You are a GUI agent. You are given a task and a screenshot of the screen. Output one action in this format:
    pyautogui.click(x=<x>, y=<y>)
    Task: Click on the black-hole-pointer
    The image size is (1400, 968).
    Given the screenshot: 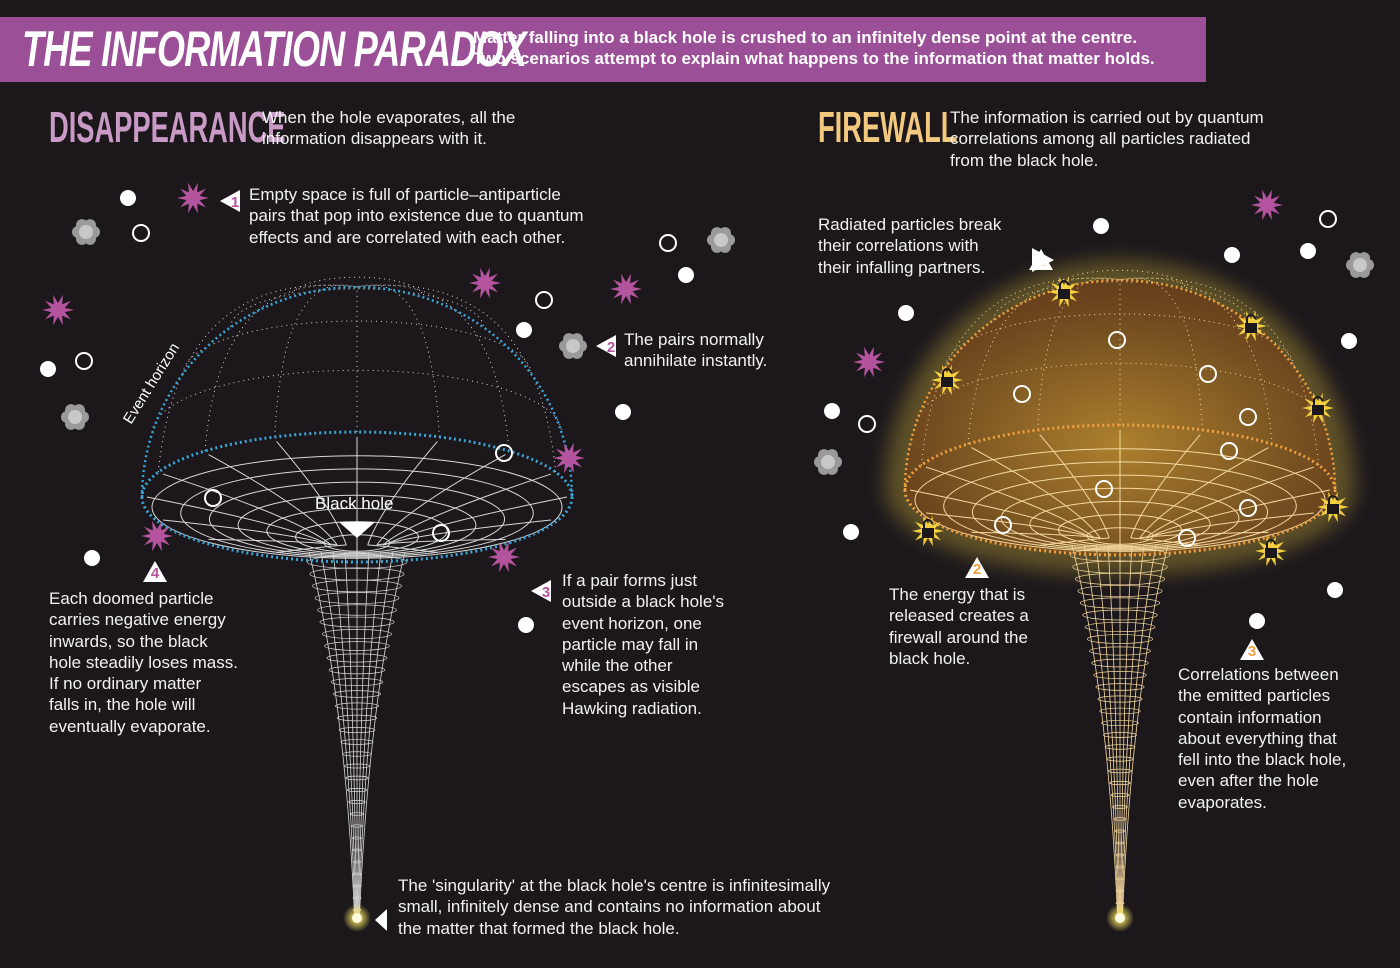 What is the action you would take?
    pyautogui.click(x=357, y=530)
    